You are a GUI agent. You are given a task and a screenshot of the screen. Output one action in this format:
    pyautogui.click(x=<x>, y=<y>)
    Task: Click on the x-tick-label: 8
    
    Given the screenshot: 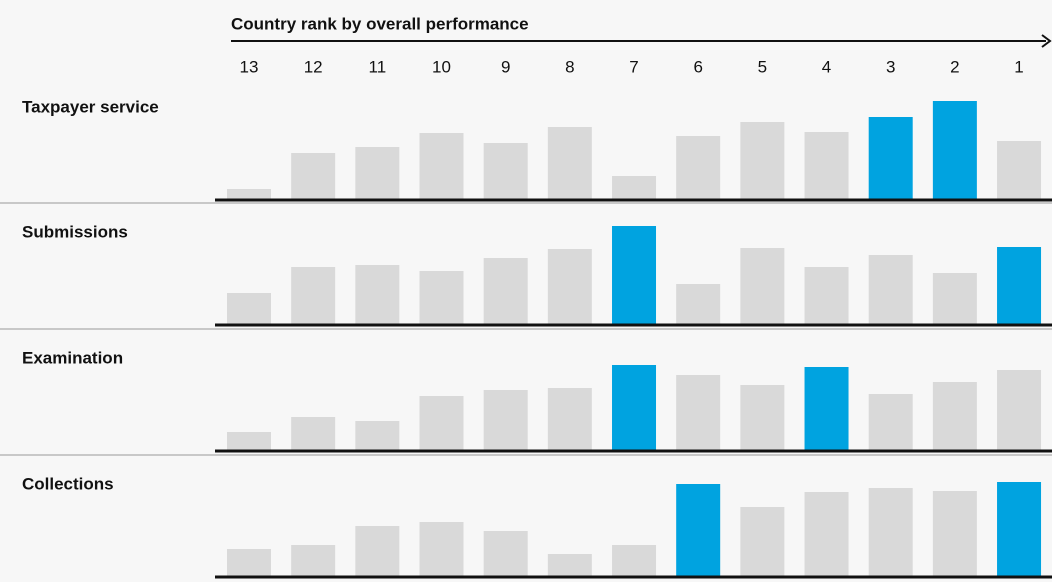 What is the action you would take?
    pyautogui.click(x=569, y=66)
    